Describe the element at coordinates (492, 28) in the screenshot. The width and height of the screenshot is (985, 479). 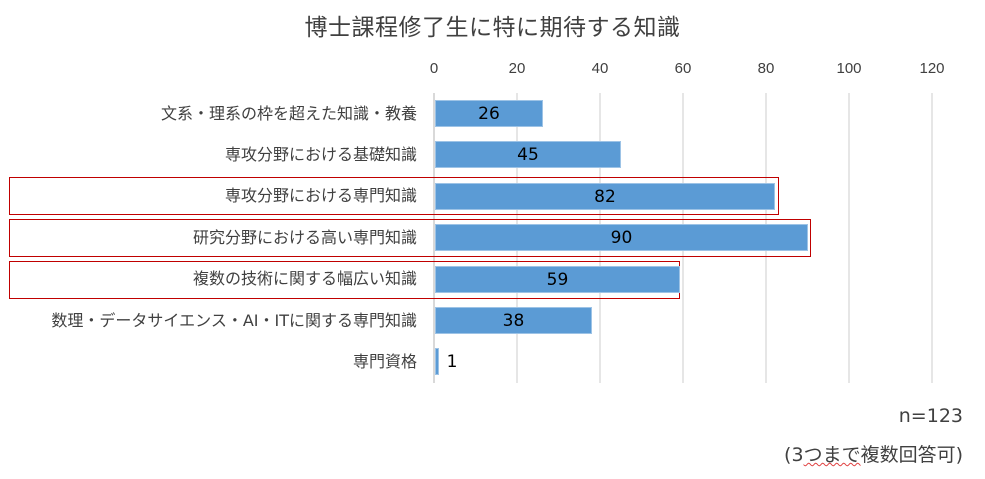
I see `chart-title: 博士課程修了生に特に期待する知識` at that location.